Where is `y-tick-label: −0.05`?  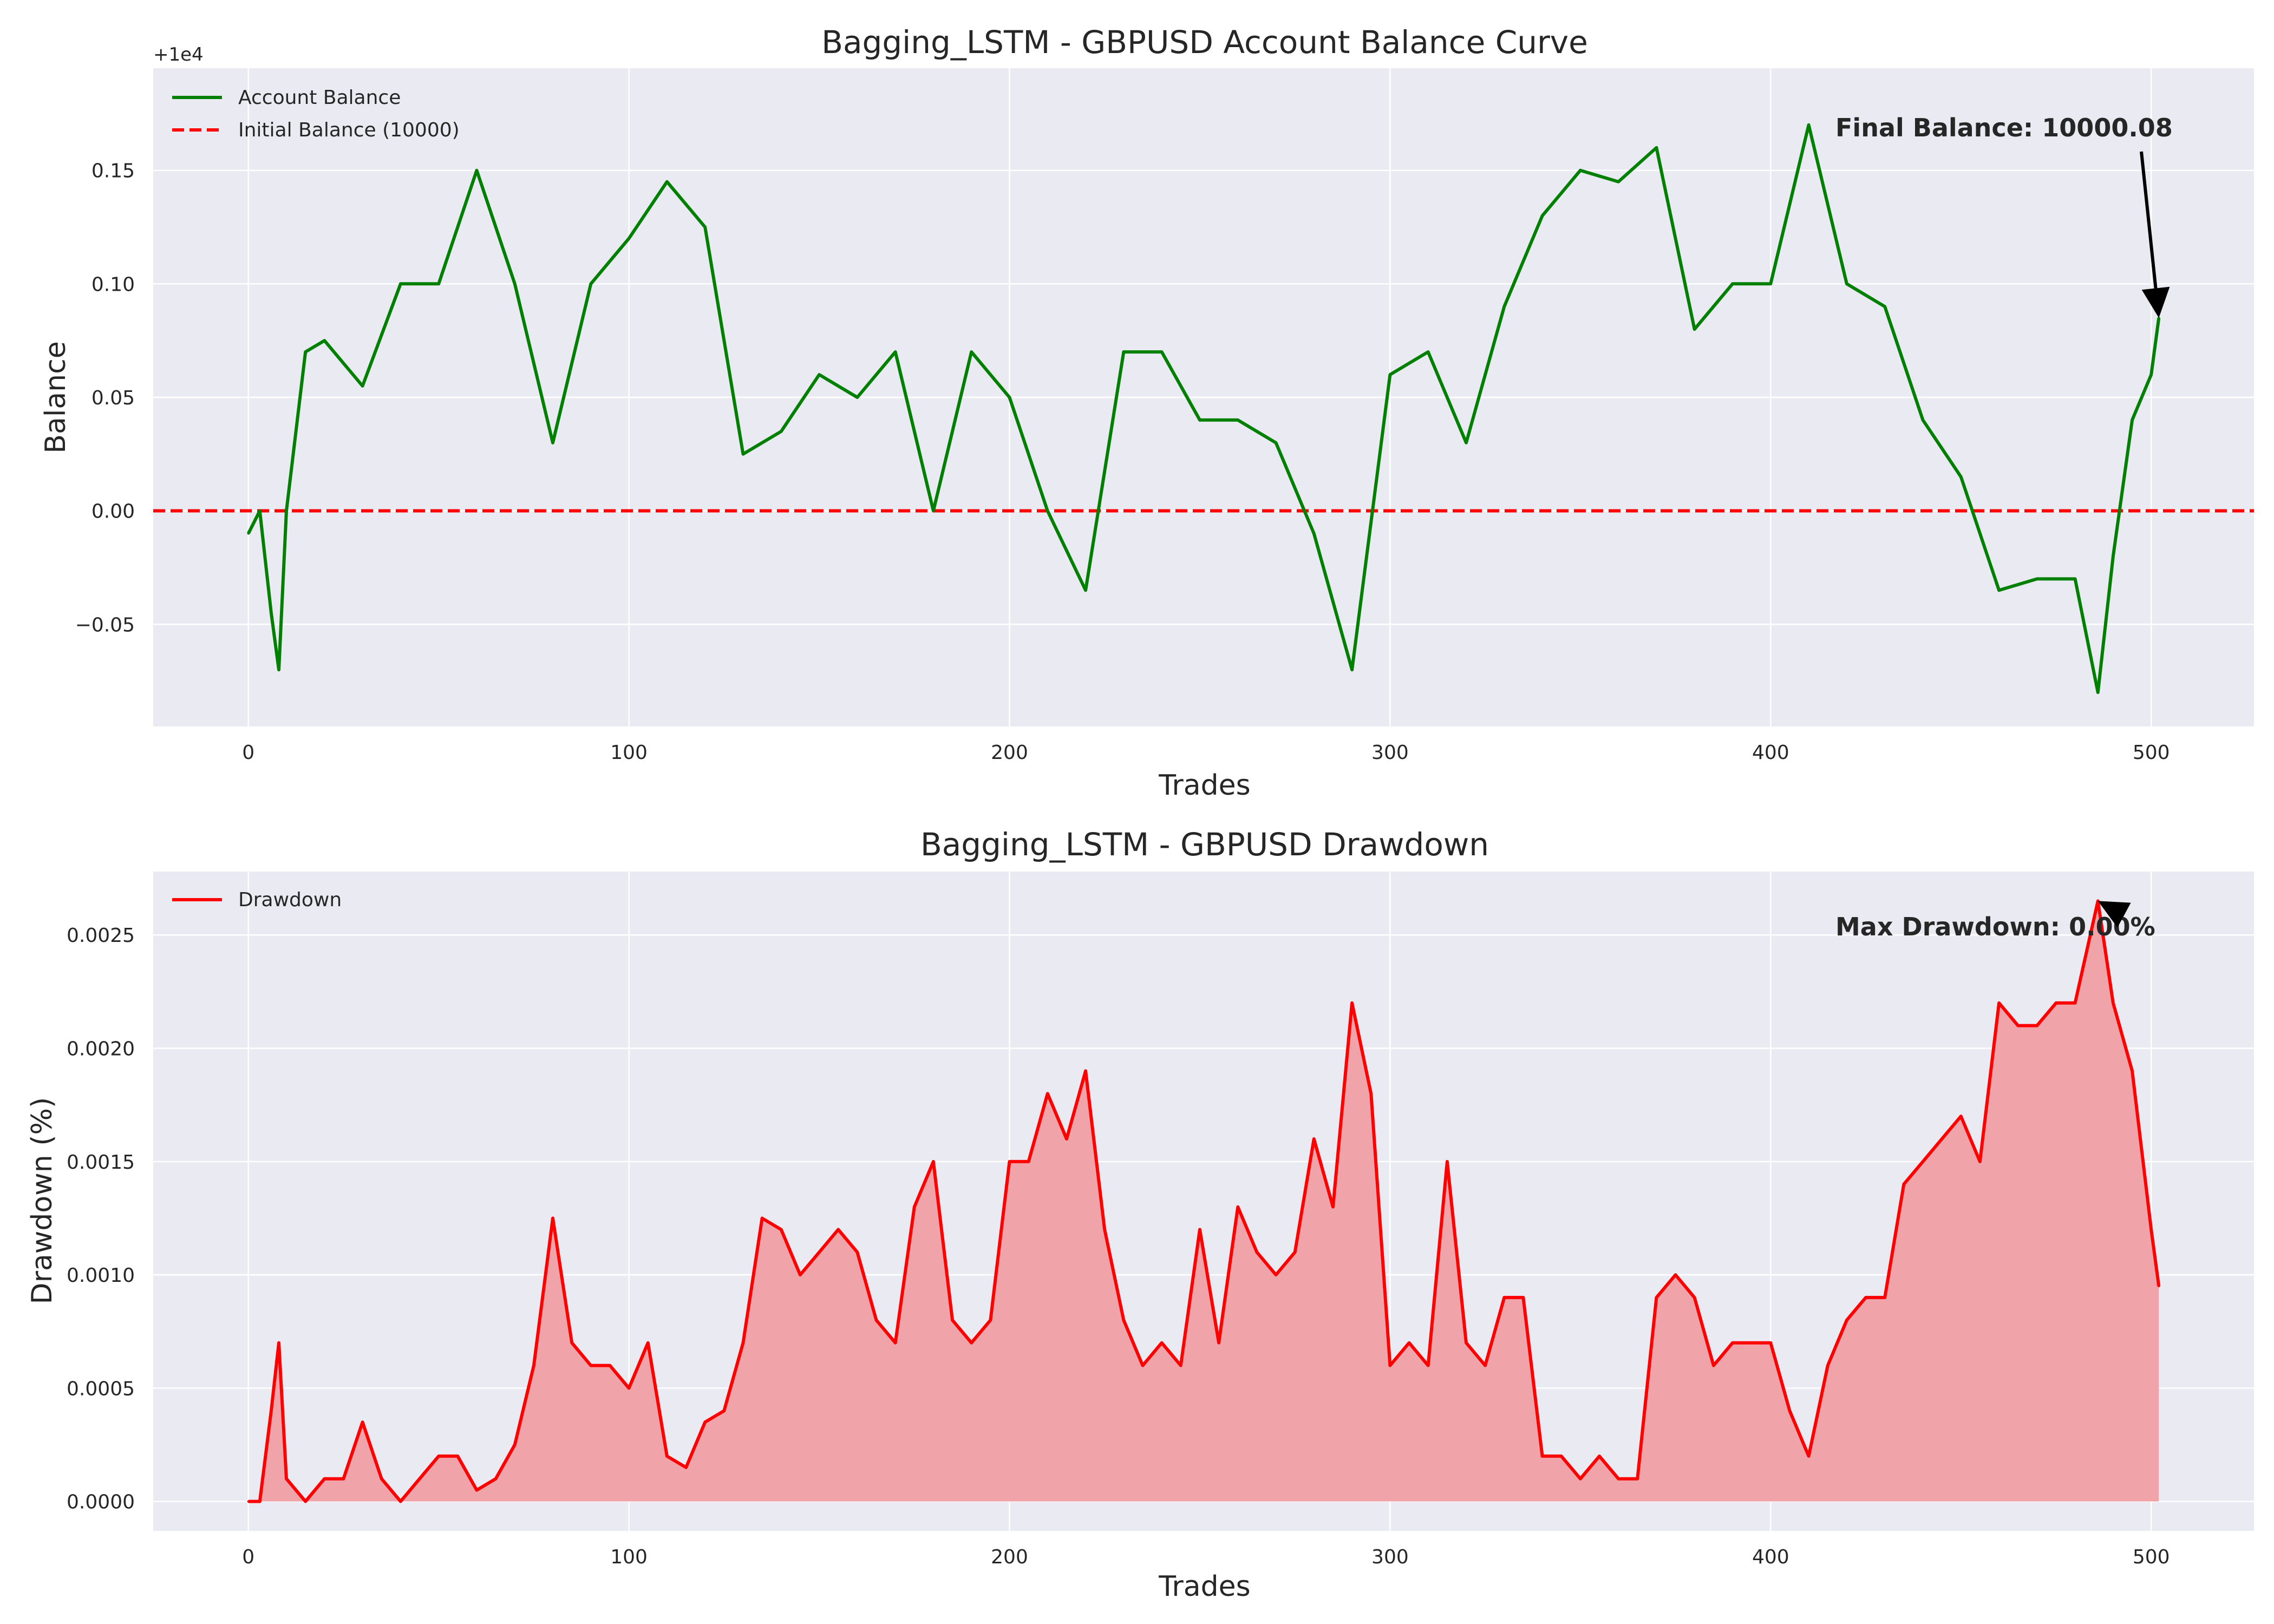
y-tick-label: −0.05 is located at coordinates (105, 625).